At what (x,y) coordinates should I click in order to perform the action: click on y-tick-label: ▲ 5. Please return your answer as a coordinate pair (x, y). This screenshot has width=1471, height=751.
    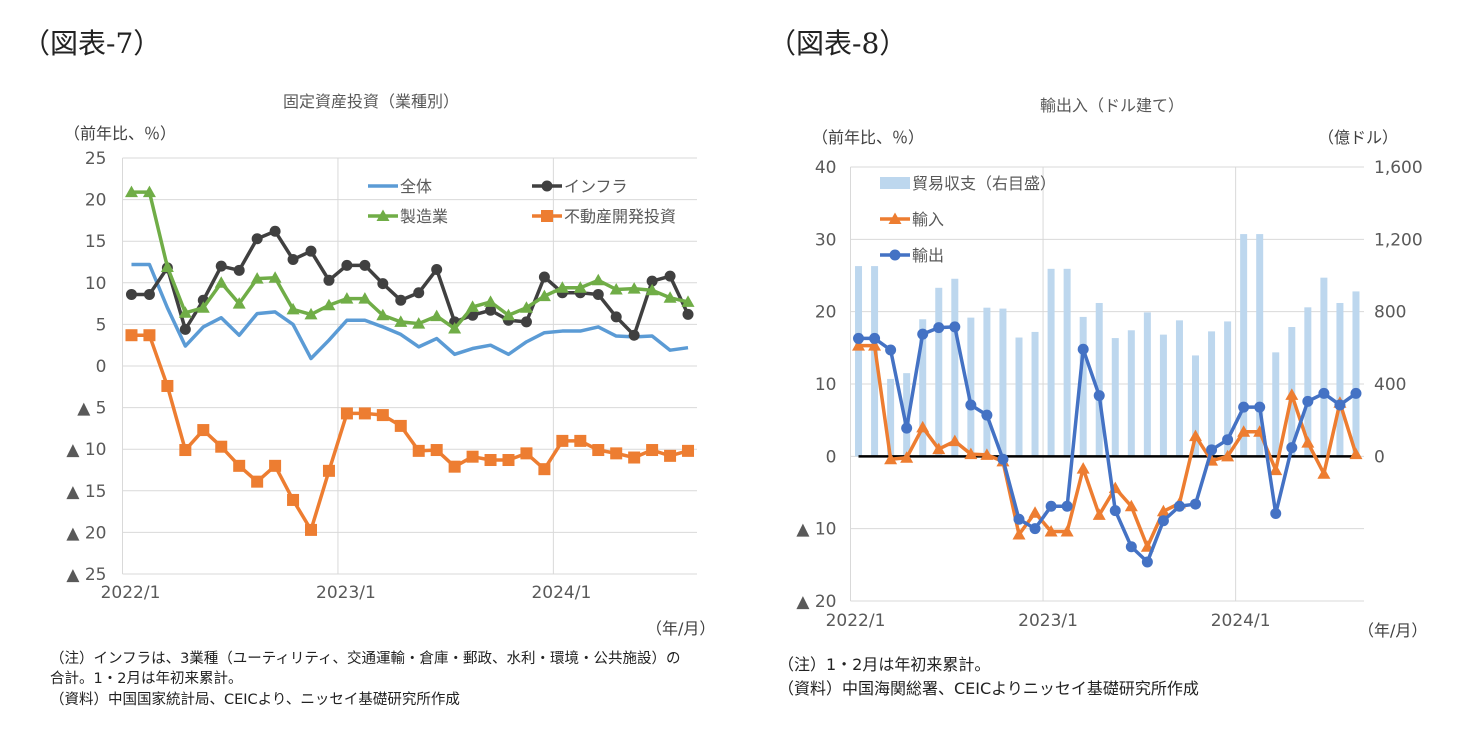
    Looking at the image, I should click on (91, 409).